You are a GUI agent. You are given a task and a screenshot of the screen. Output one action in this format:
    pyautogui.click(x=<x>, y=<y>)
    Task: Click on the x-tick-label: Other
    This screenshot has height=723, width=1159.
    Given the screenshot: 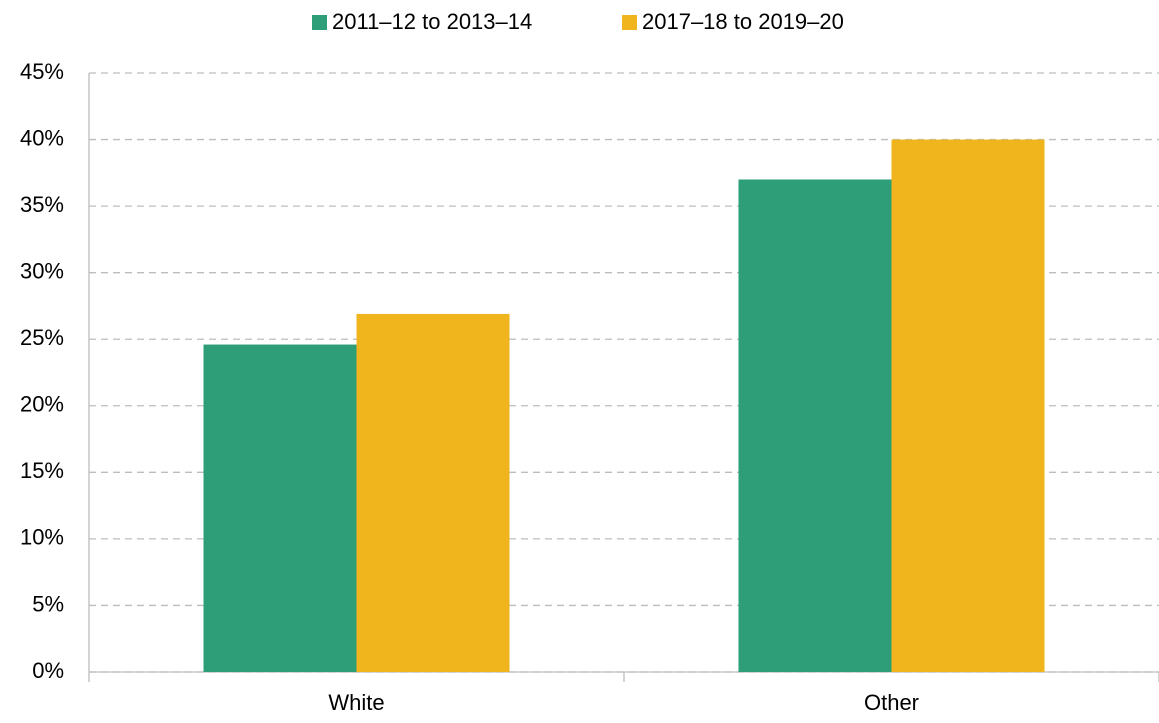 What is the action you would take?
    pyautogui.click(x=891, y=702)
    